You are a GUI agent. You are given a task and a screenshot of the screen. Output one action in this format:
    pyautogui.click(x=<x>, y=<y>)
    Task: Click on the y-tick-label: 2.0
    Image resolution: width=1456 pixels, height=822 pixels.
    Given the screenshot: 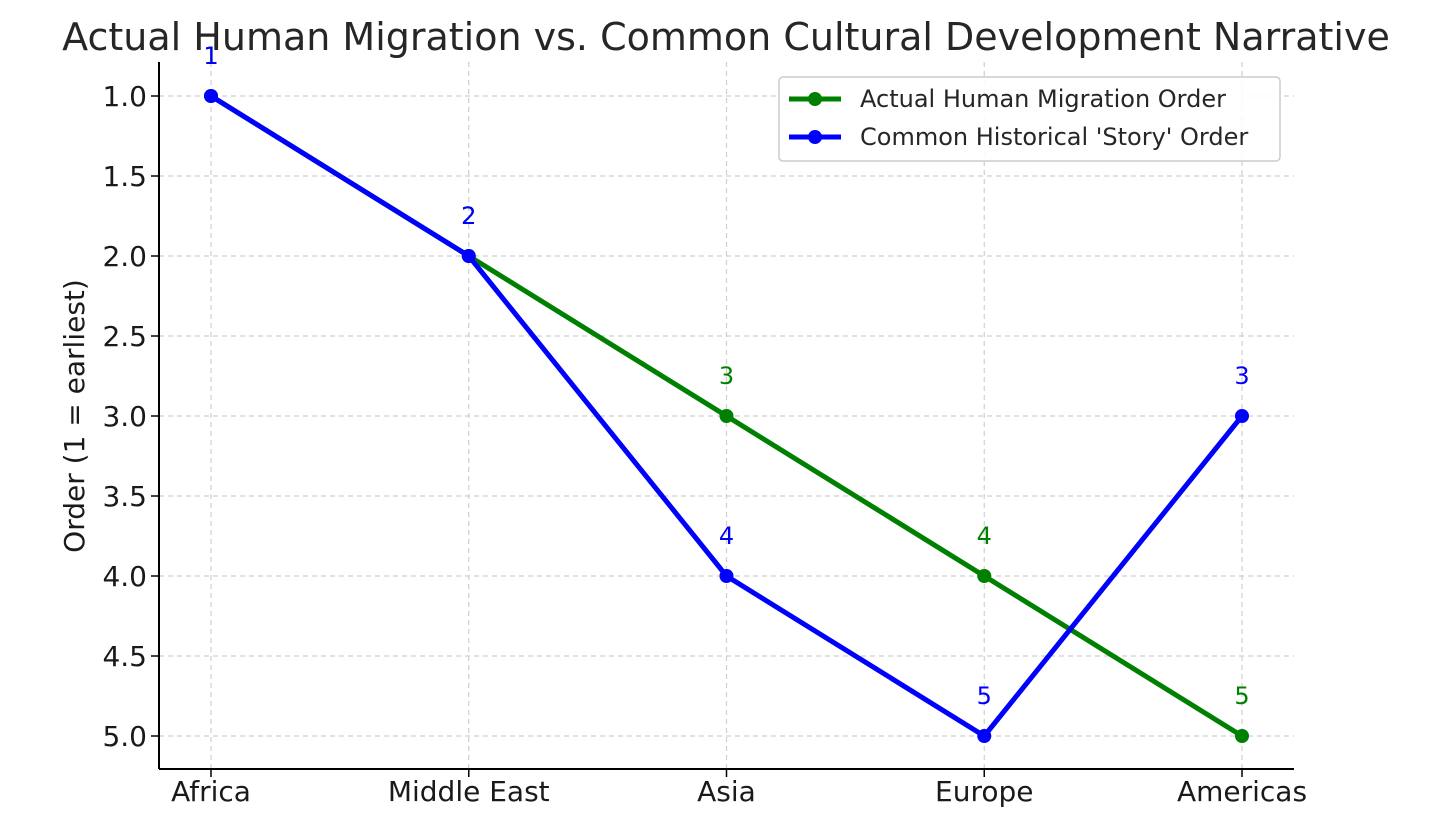 What is the action you would take?
    pyautogui.click(x=124, y=256)
    